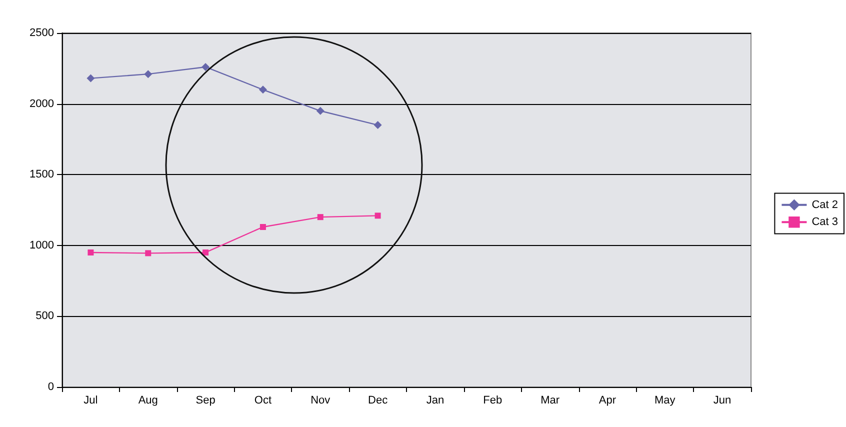 The width and height of the screenshot is (846, 427). I want to click on legend-label: Cat 3, so click(825, 222).